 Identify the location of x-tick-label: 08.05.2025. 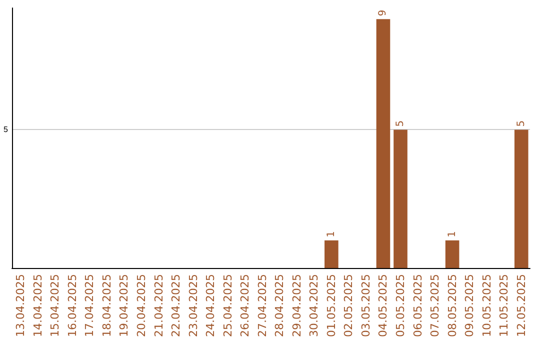
(452, 306).